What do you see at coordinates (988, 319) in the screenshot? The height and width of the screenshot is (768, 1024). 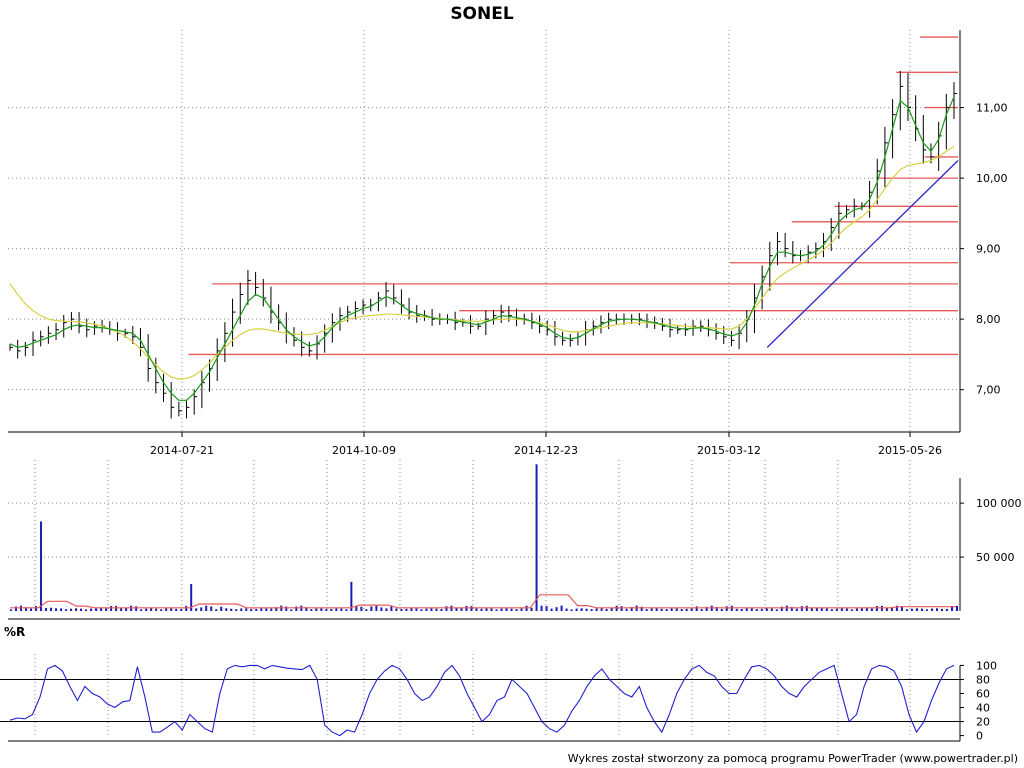 I see `price-ytick-label: 8,00` at bounding box center [988, 319].